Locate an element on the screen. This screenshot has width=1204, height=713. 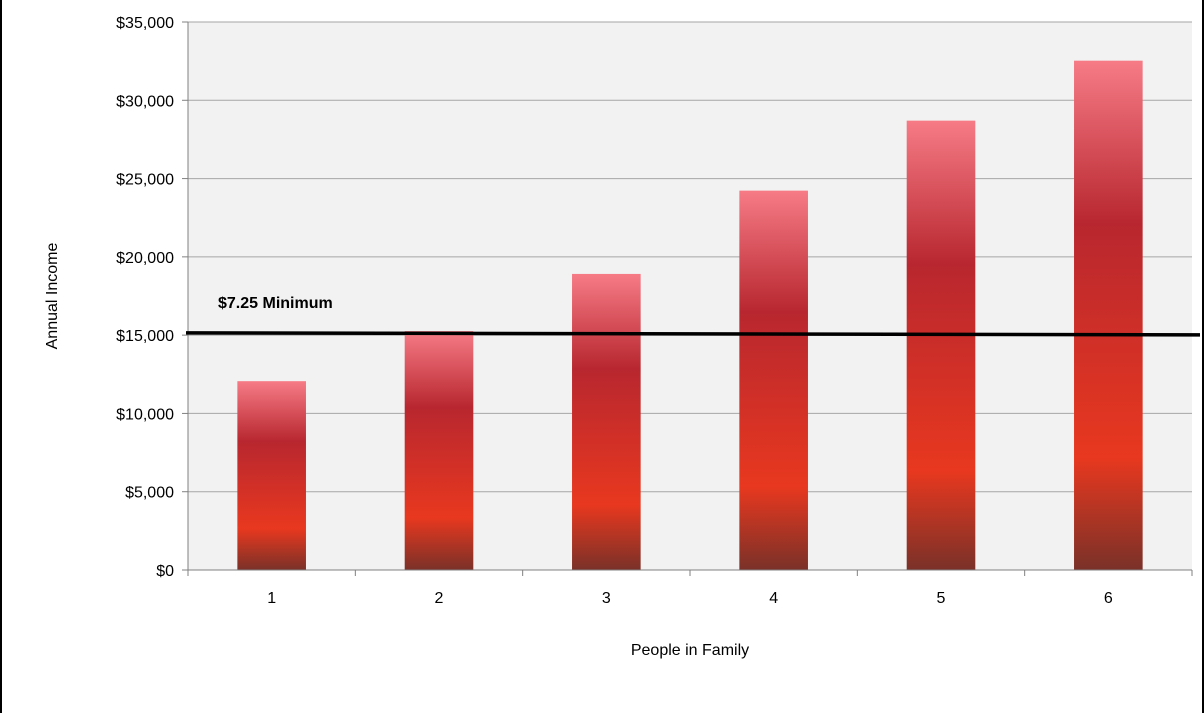
x-tick-label: 4 is located at coordinates (773, 598).